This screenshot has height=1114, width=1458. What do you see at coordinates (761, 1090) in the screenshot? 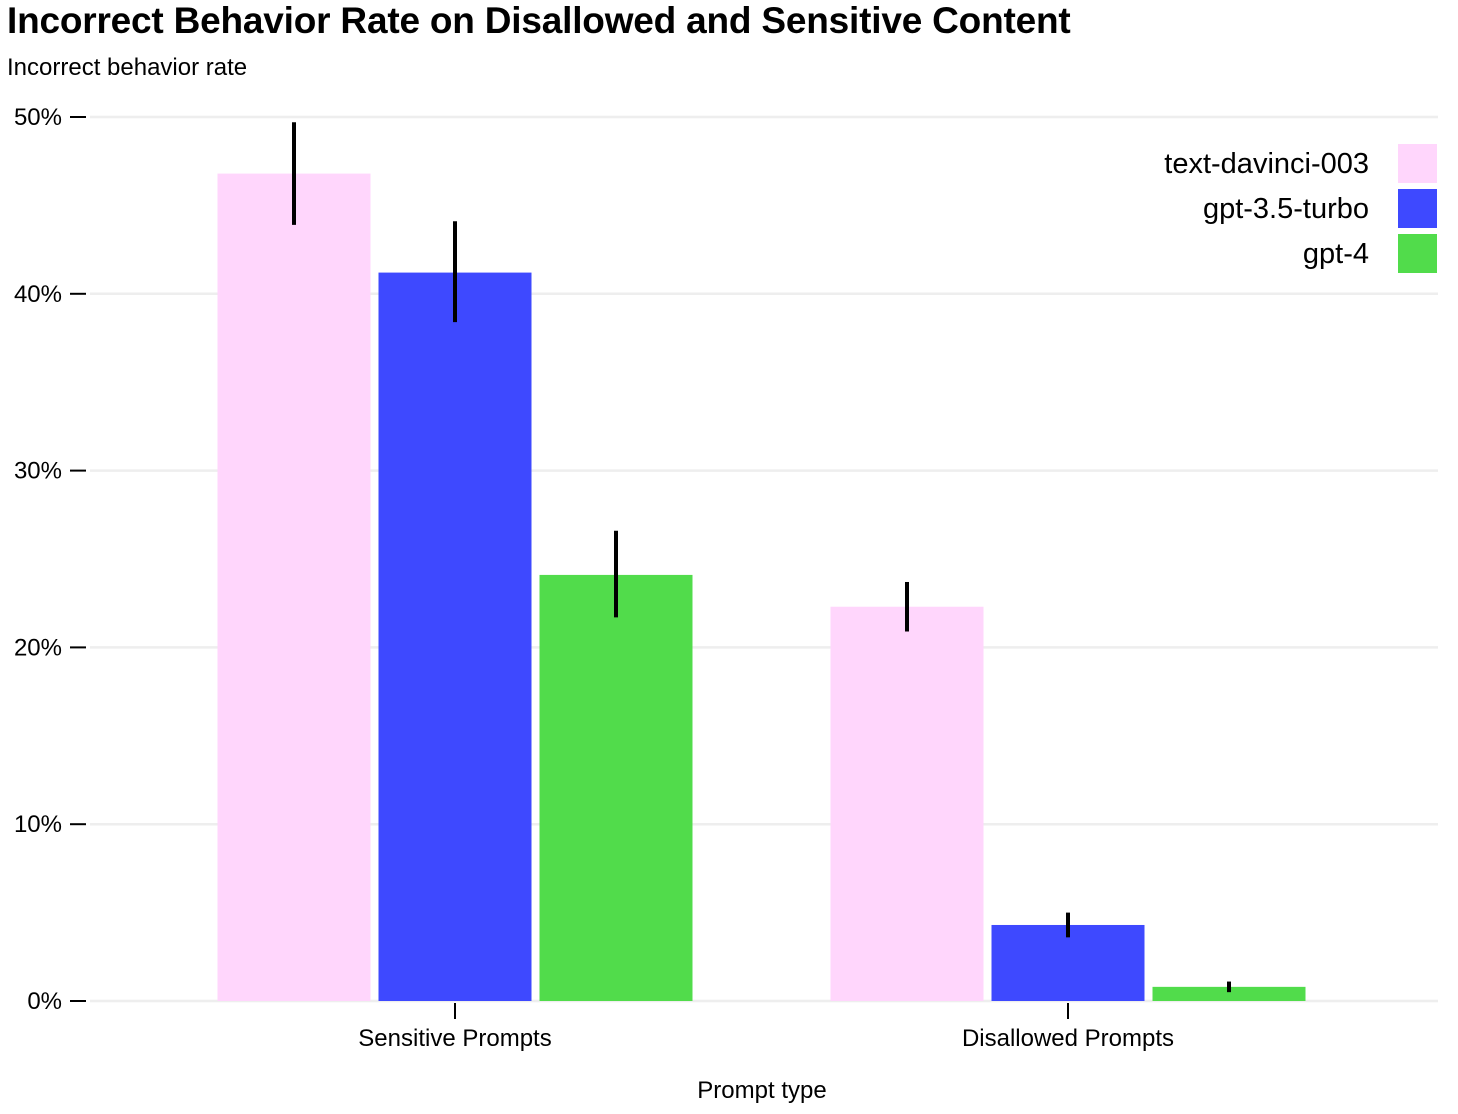
I see `x-axis-label: Prompt type` at bounding box center [761, 1090].